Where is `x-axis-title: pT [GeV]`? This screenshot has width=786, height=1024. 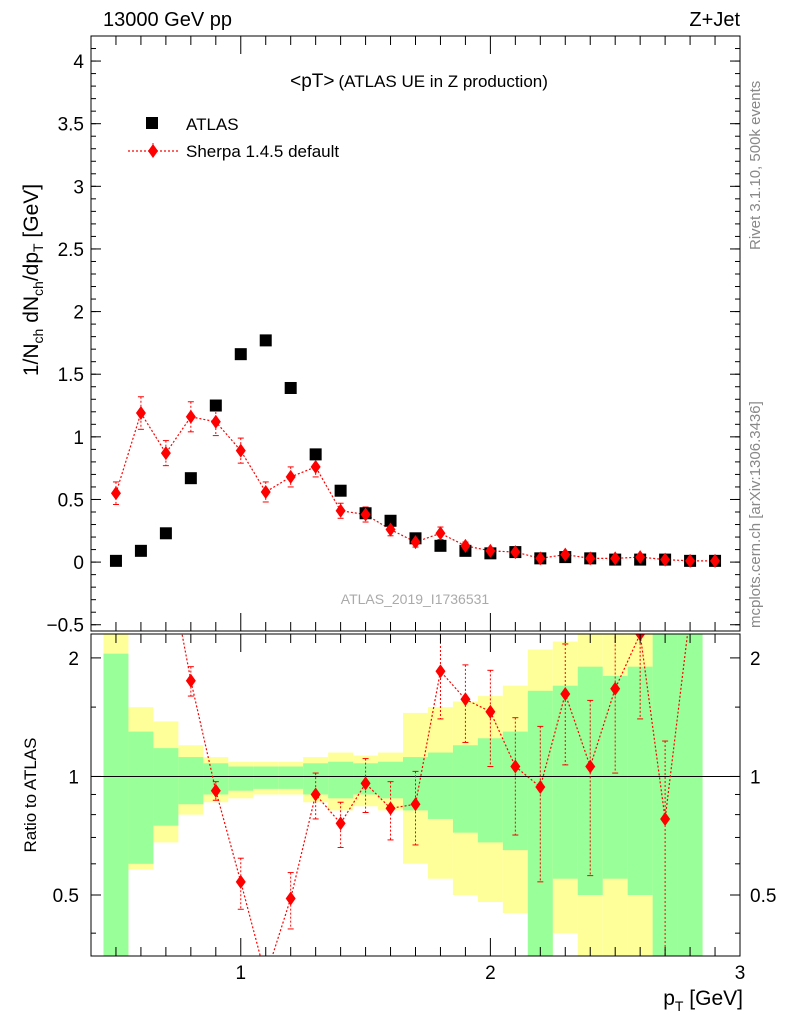
x-axis-title: pT [GeV] is located at coordinates (703, 1000).